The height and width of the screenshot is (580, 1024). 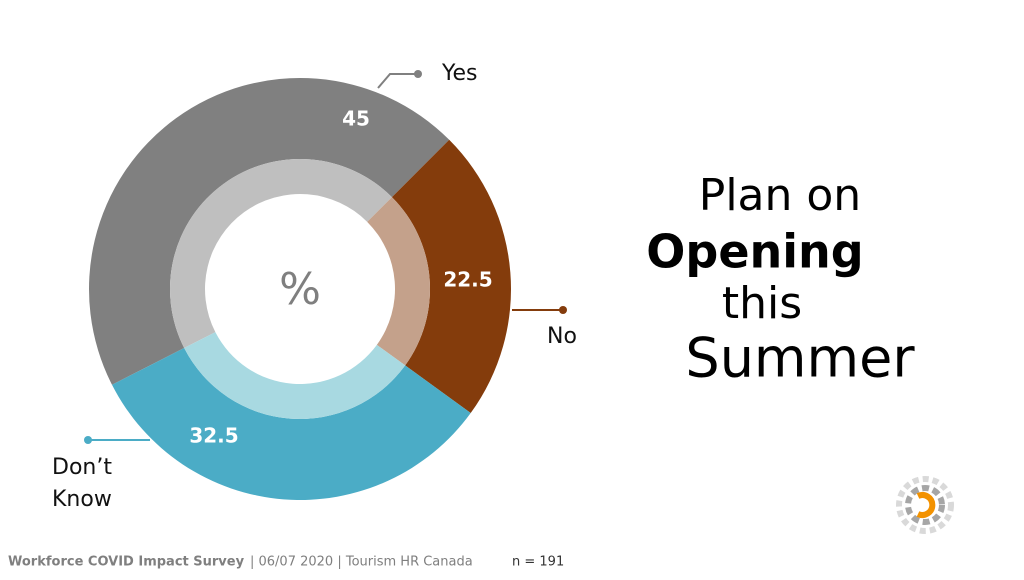 What do you see at coordinates (459, 73) in the screenshot?
I see `legend-label: Yes` at bounding box center [459, 73].